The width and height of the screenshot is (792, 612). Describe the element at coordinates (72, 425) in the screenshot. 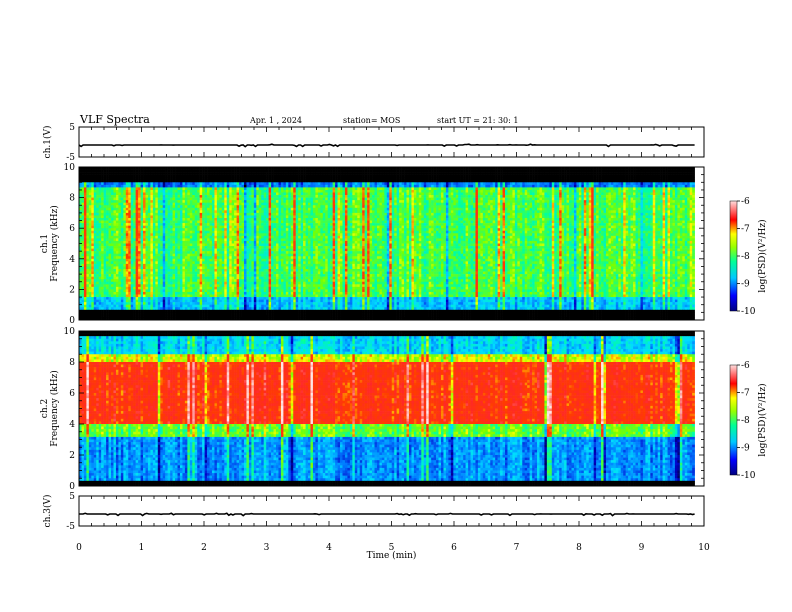

I see `ch2-spectrogram-ytick: 4` at that location.